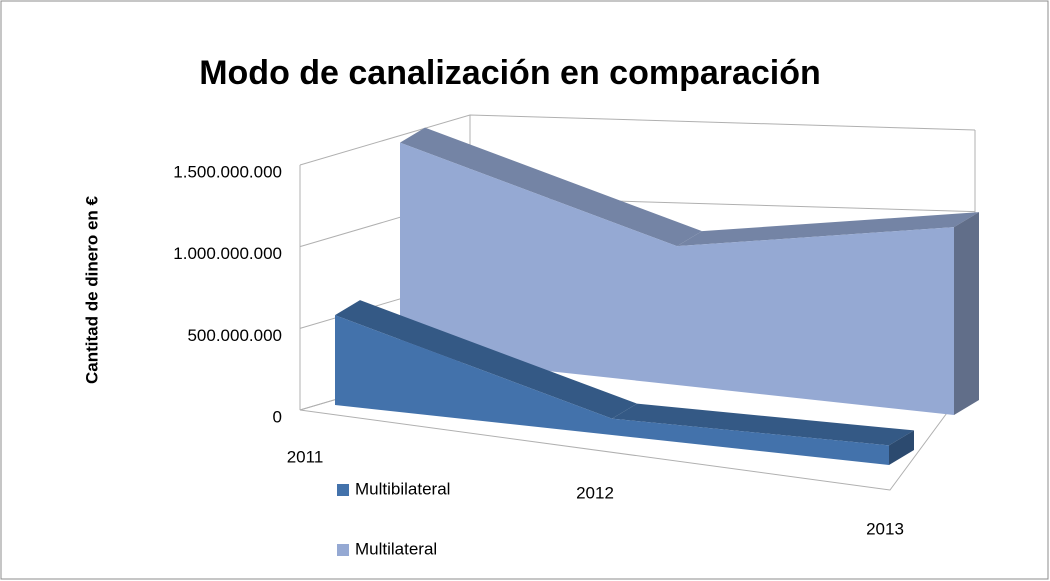 This screenshot has width=1050, height=581. What do you see at coordinates (227, 253) in the screenshot?
I see `y-tick-label: 1.000.000.000` at bounding box center [227, 253].